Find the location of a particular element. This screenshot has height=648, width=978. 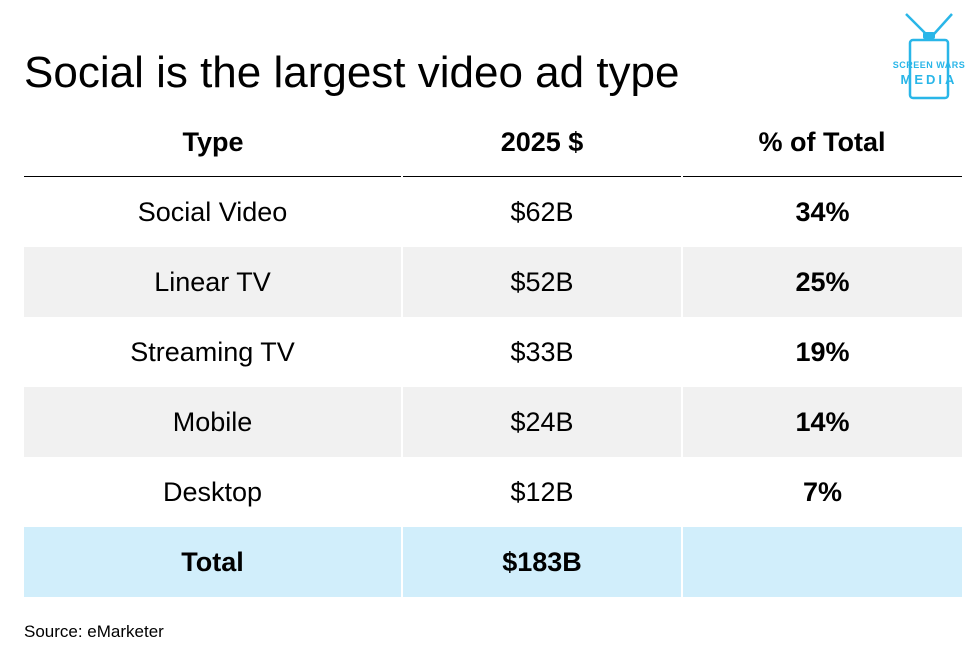

slide-title: Social is the largest video ad type is located at coordinates (352, 72).